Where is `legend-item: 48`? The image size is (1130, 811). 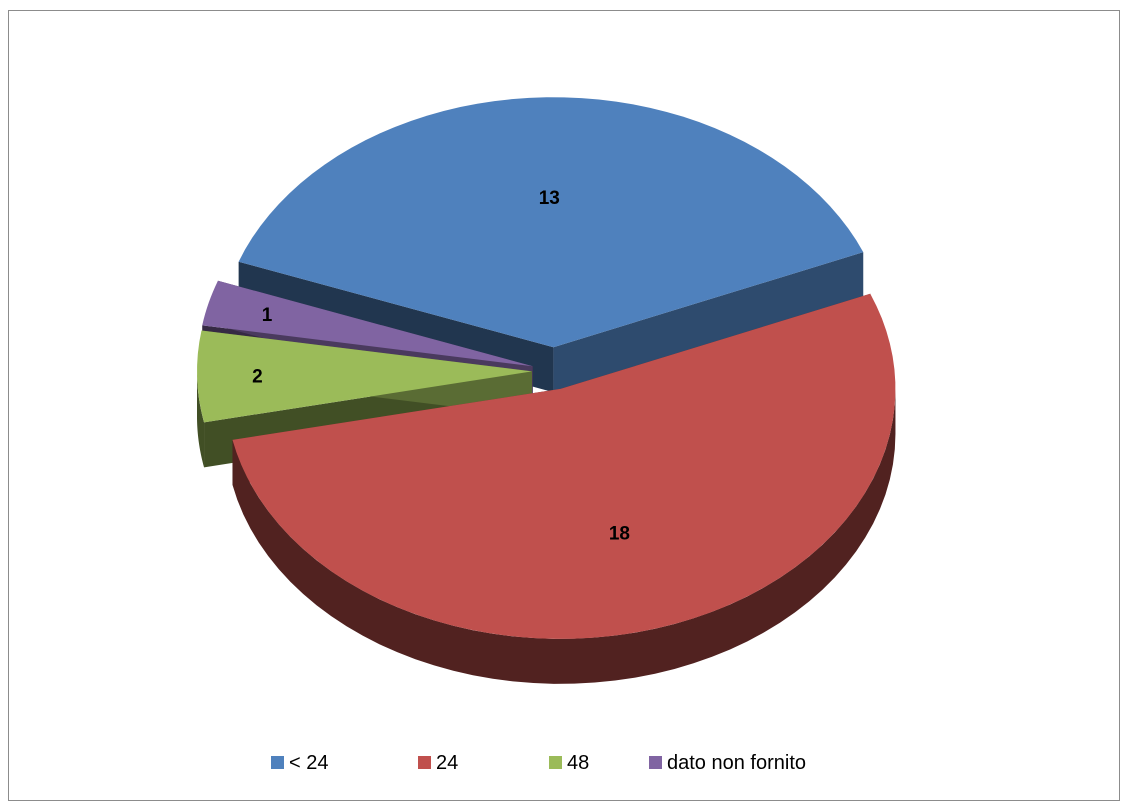
legend-item: 48 is located at coordinates (569, 763).